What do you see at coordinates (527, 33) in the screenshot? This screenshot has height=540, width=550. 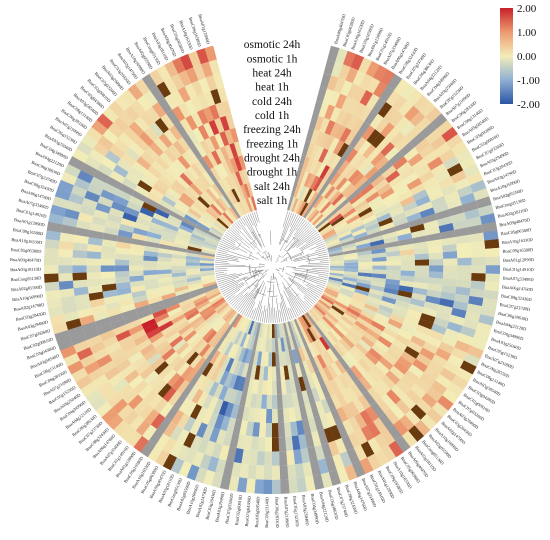 I see `colorbar-tick-label: 1.00` at bounding box center [527, 33].